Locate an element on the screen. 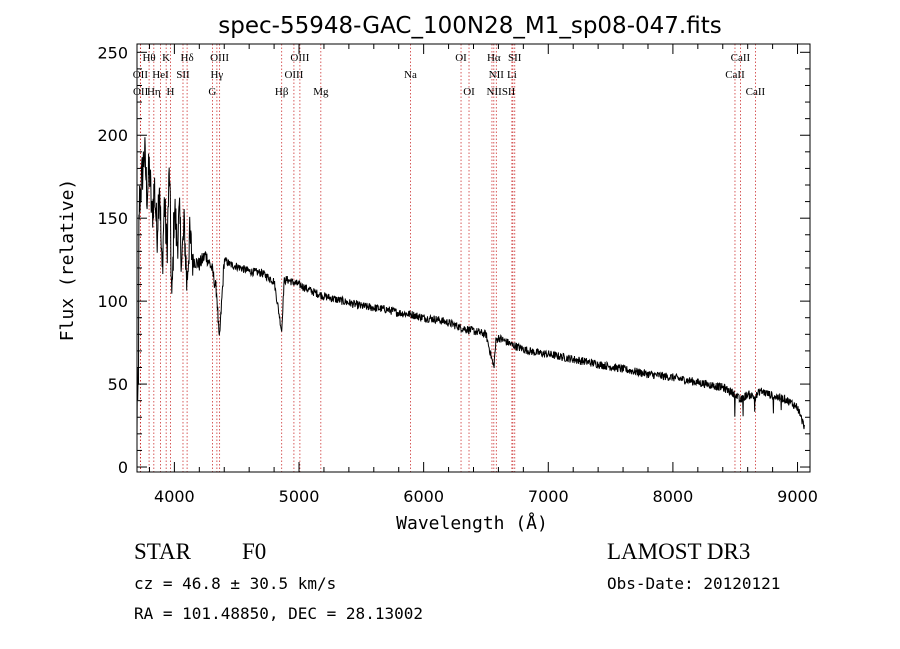 This screenshot has width=900, height=649. y-axis-label: Flux (relative) is located at coordinates (67, 260).